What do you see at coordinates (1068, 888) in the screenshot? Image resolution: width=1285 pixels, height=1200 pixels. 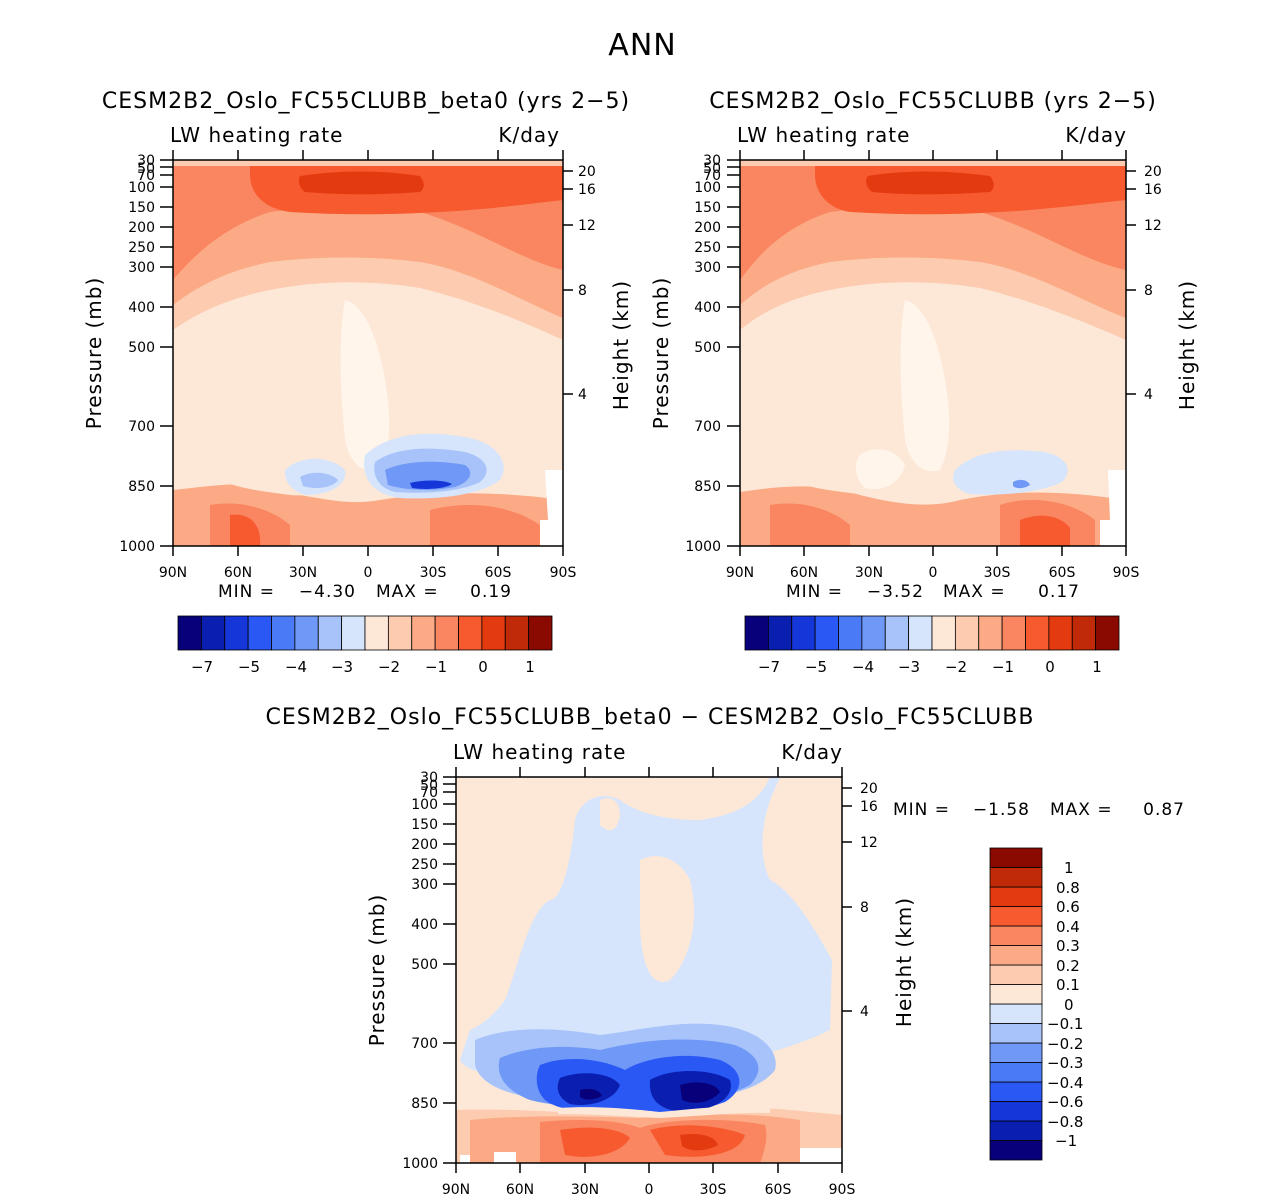 I see `colorbar-tick-label: 0.8` at bounding box center [1068, 888].